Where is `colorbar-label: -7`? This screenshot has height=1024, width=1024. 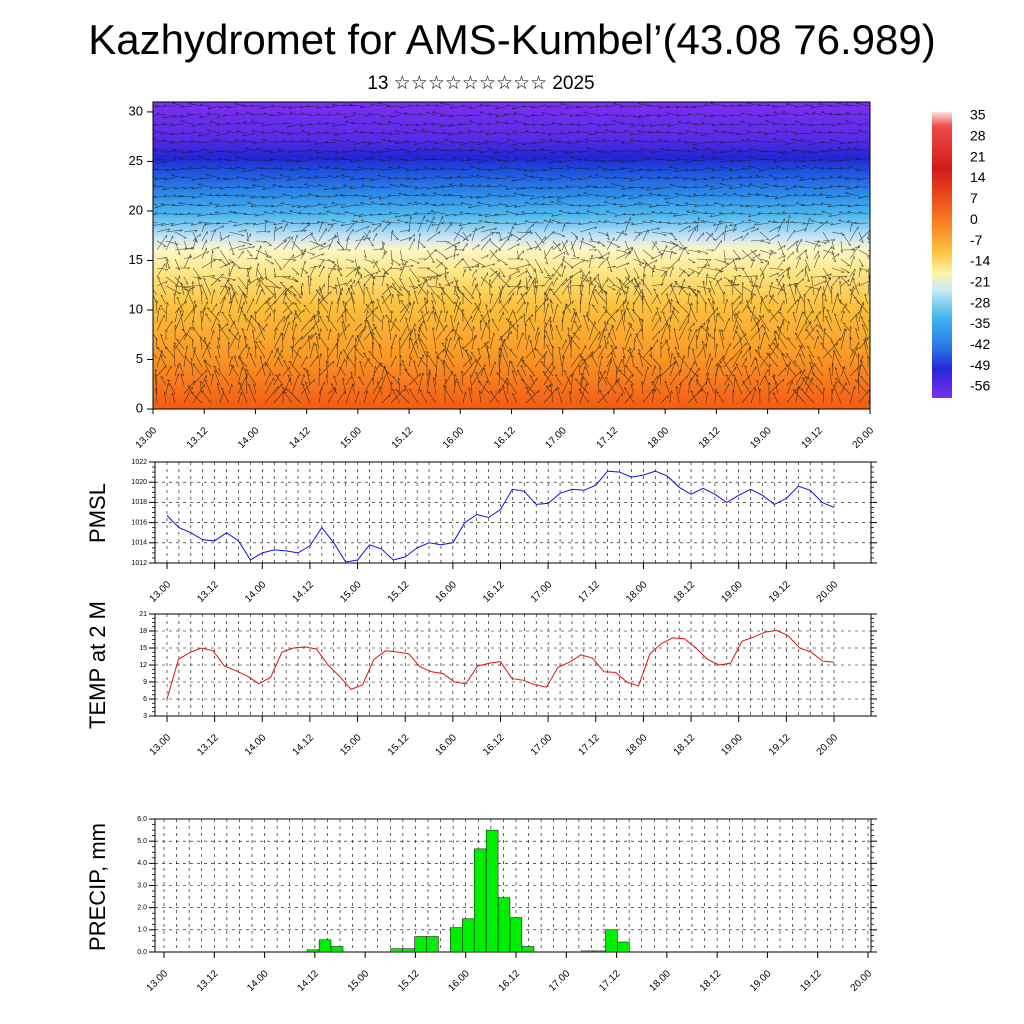 colorbar-label: -7 is located at coordinates (976, 240).